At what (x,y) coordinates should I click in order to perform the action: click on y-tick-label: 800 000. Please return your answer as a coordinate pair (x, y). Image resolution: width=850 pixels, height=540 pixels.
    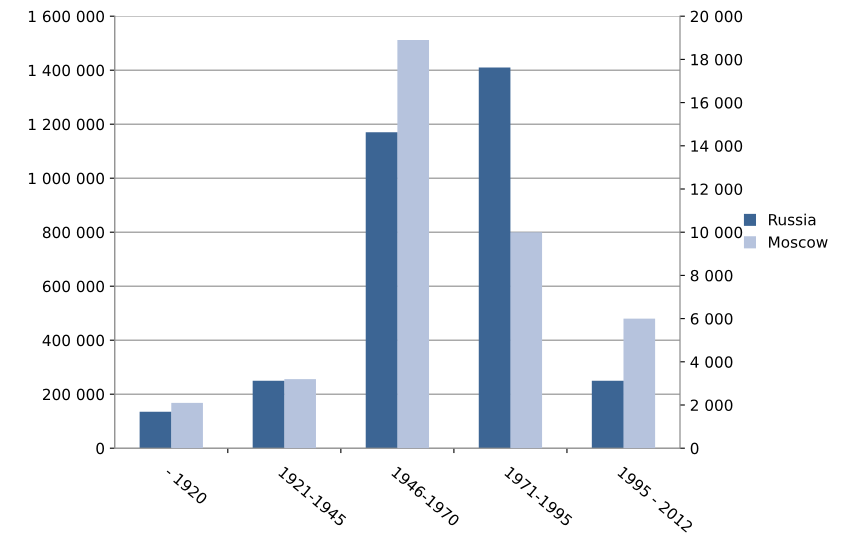
    Looking at the image, I should click on (73, 232).